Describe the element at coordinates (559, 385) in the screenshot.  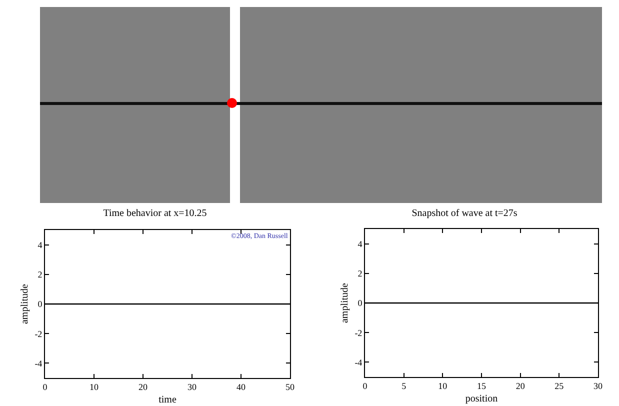
I see `x-tick-label: 25` at that location.